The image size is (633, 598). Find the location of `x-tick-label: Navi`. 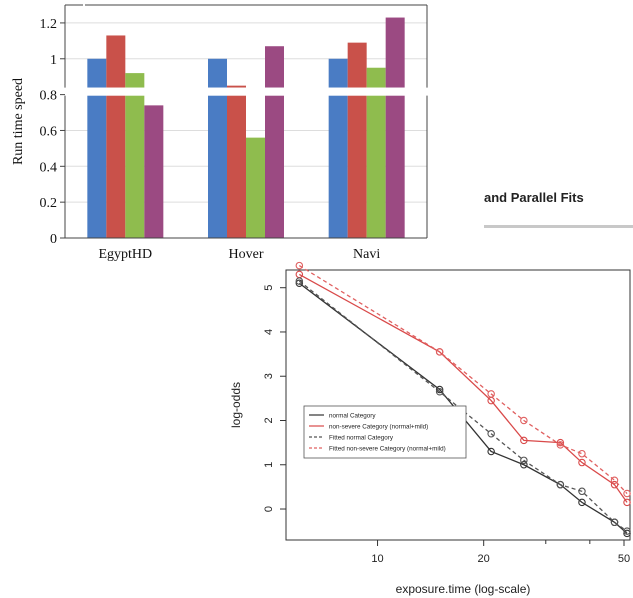

x-tick-label: Navi is located at coordinates (366, 254).